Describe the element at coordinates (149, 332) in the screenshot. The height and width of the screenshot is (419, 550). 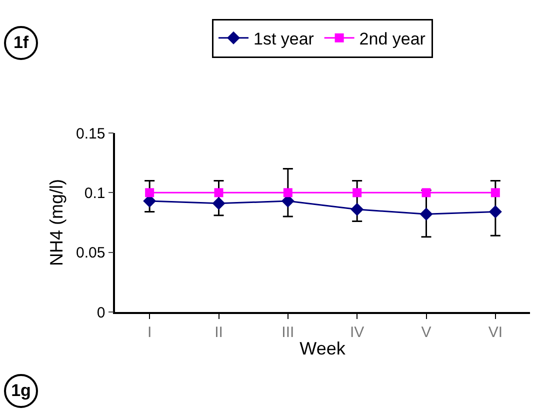
I see `x-tick-label: I` at that location.